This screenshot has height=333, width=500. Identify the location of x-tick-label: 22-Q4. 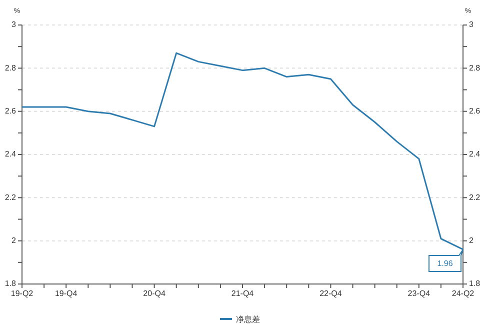
(331, 293).